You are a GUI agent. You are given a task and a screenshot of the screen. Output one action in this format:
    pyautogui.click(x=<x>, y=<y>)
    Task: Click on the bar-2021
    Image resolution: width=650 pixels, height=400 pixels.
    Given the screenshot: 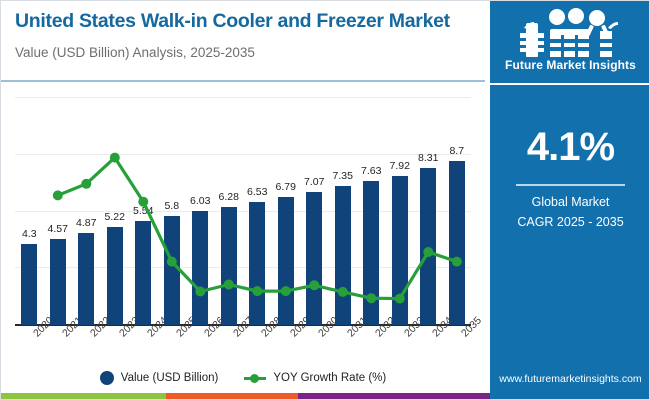 What is the action you would take?
    pyautogui.click(x=57, y=281)
    